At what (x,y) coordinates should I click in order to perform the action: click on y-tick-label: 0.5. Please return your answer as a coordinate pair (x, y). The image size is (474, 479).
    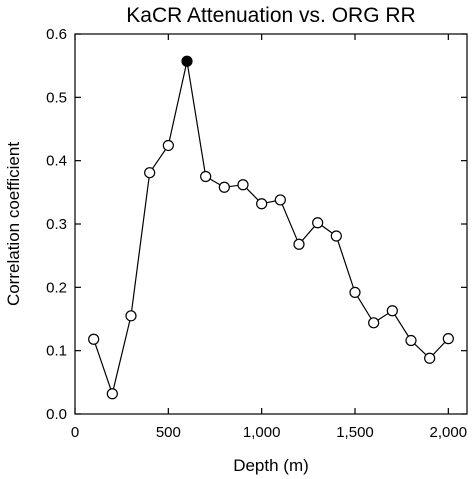
    Looking at the image, I should click on (56, 97).